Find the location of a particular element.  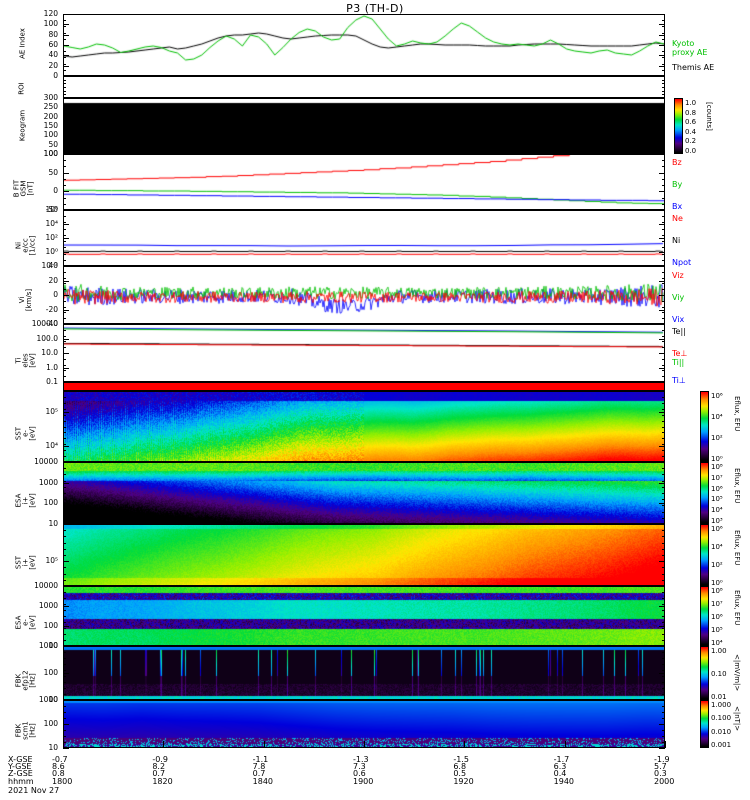

x-axis-tick-value: -1.3 is located at coordinates (361, 759).